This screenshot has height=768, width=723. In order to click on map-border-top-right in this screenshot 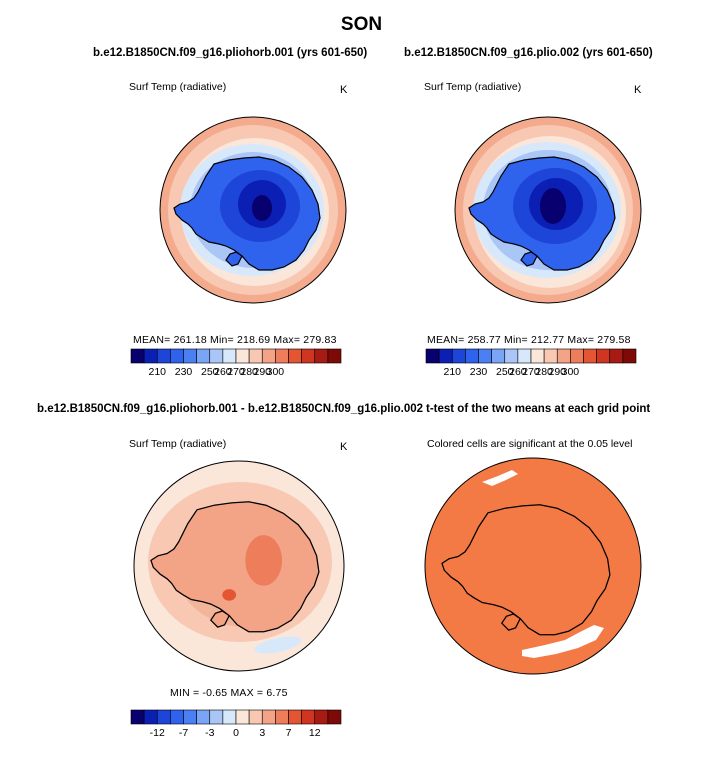, I will do `click(548, 210)`.